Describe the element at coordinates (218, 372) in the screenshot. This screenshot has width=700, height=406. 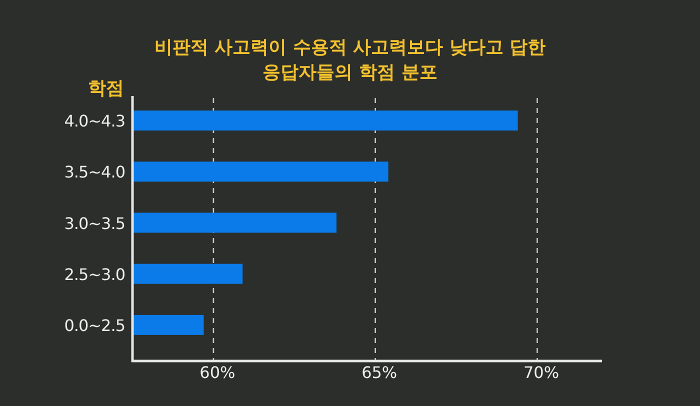
I see `x-tick-label: 60%` at that location.